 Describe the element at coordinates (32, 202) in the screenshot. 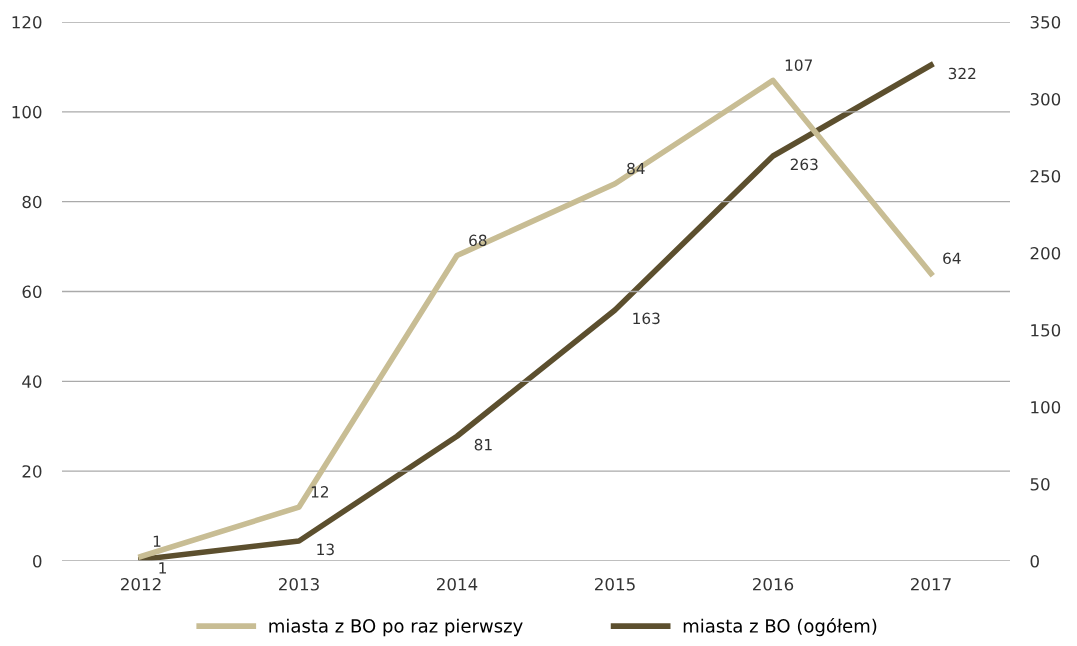

I see `y-tick-label: 80` at that location.